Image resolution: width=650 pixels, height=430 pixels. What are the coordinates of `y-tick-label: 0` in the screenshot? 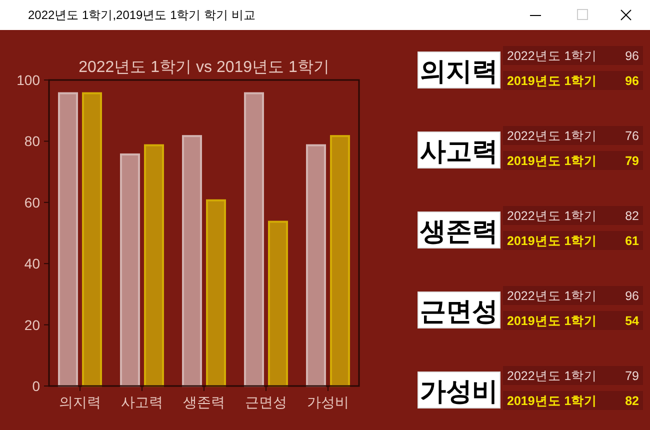 It's located at (36, 386).